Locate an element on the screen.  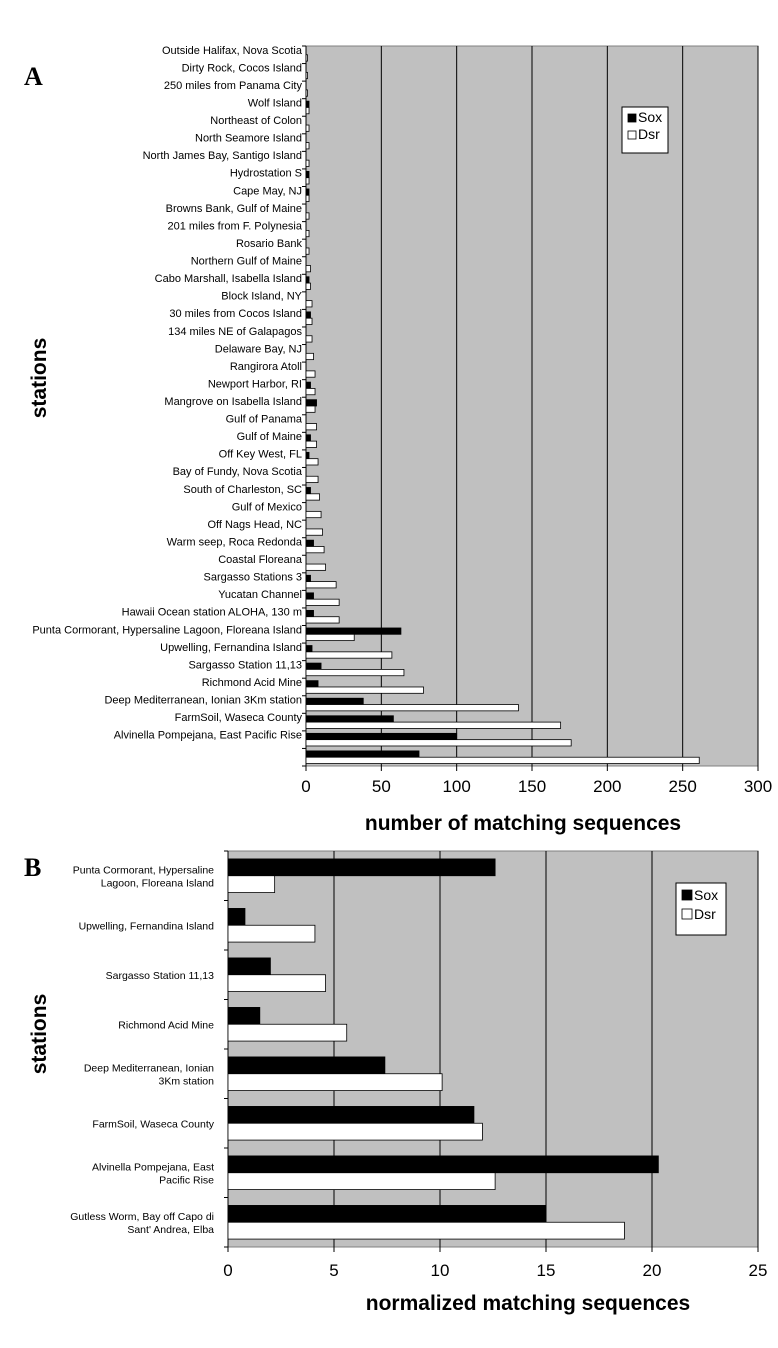
panel-a-category-label-37: Deep Mediterranean, Ionian 3Km station is located at coordinates (203, 701).